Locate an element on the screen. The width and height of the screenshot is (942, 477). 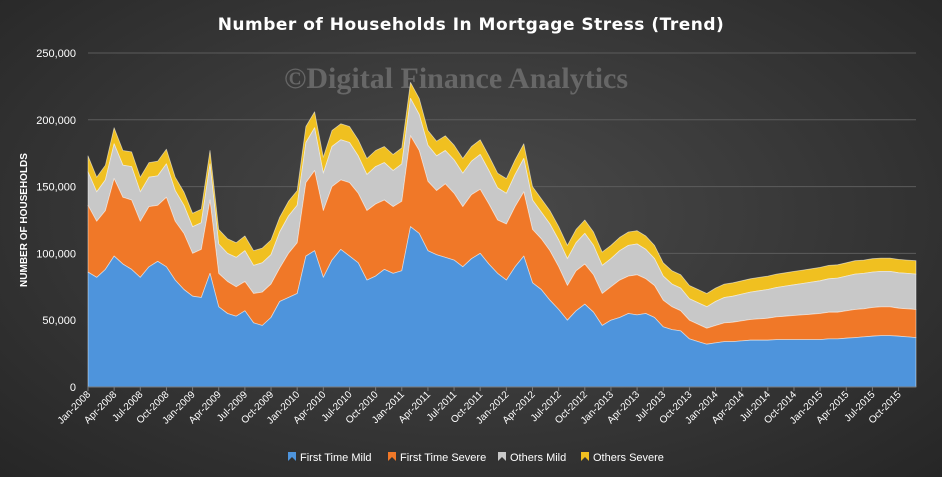
watermark: ©Digital Finance Analytics is located at coordinates (456, 78).